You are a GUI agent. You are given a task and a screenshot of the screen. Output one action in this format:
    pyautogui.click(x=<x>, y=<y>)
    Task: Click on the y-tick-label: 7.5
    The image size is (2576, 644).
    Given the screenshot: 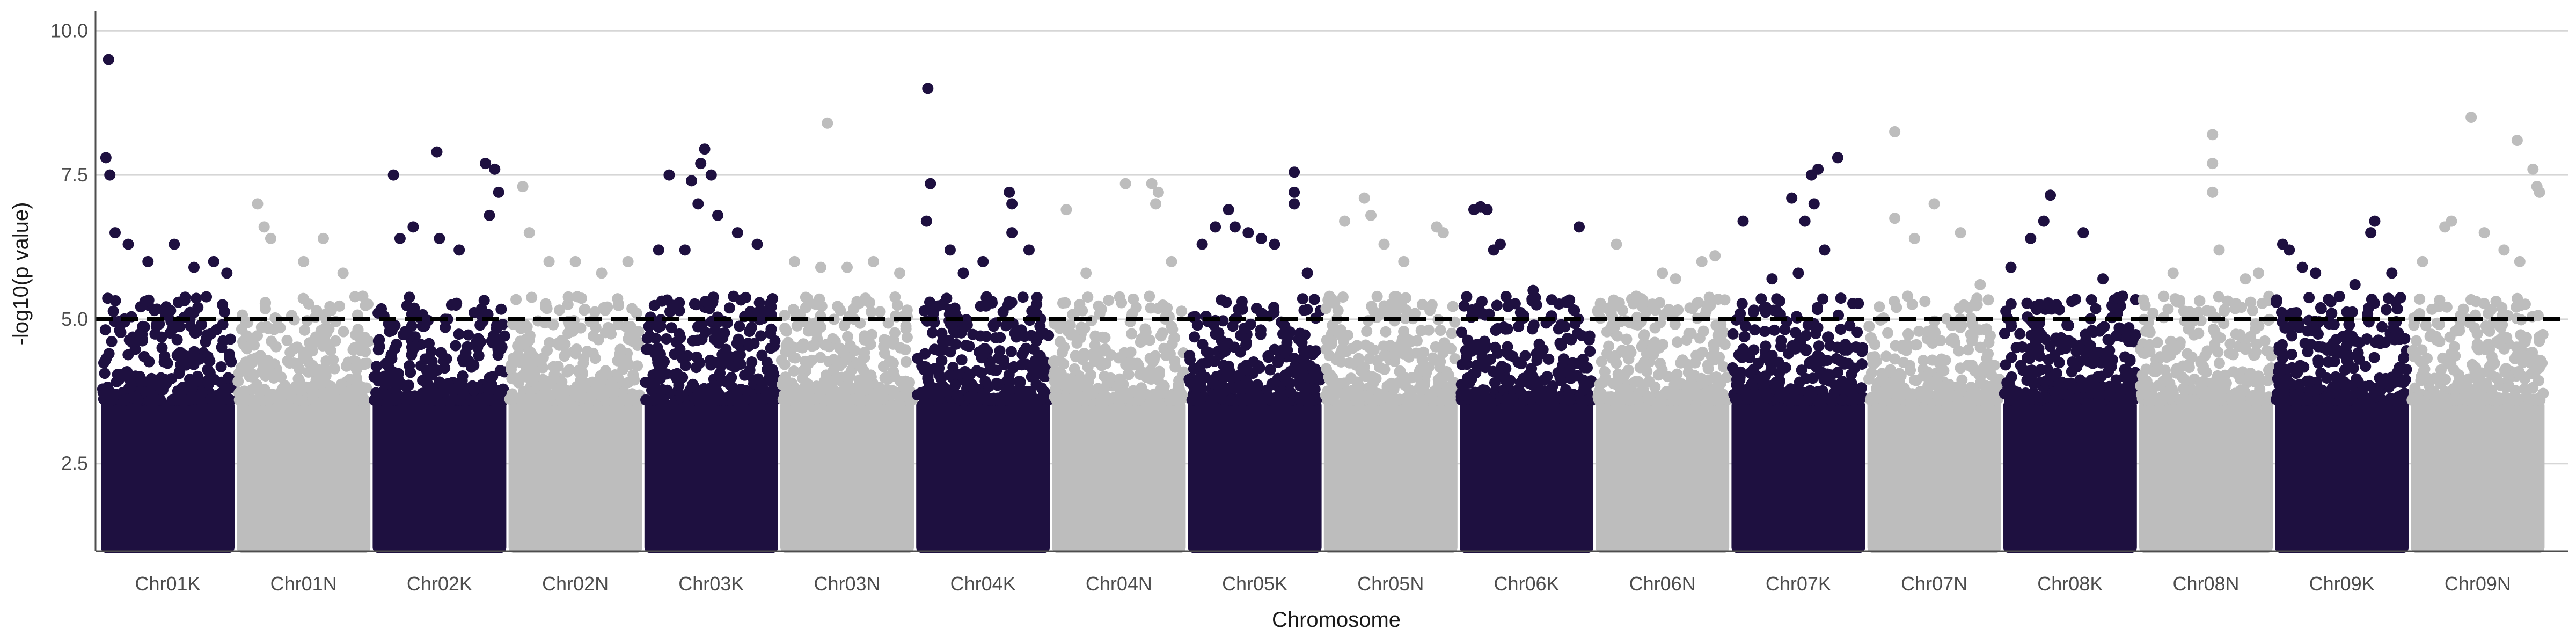 What is the action you would take?
    pyautogui.click(x=74, y=175)
    